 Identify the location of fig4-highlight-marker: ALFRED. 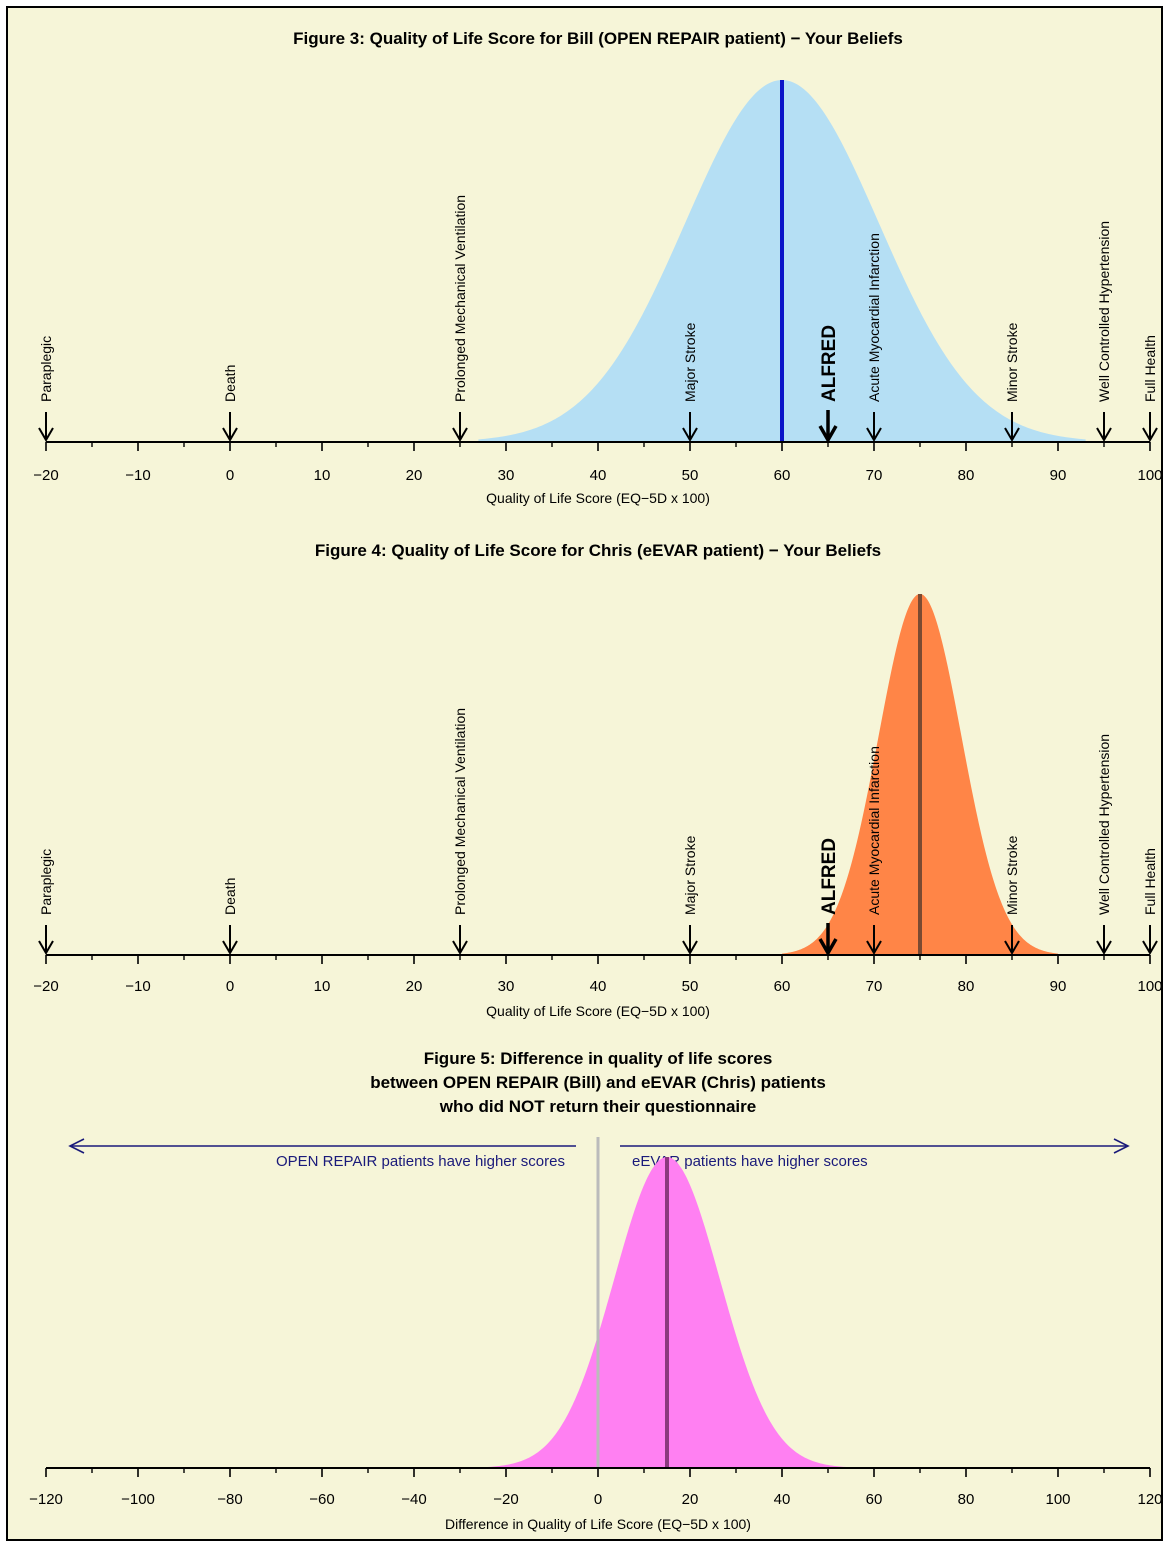
(829, 897).